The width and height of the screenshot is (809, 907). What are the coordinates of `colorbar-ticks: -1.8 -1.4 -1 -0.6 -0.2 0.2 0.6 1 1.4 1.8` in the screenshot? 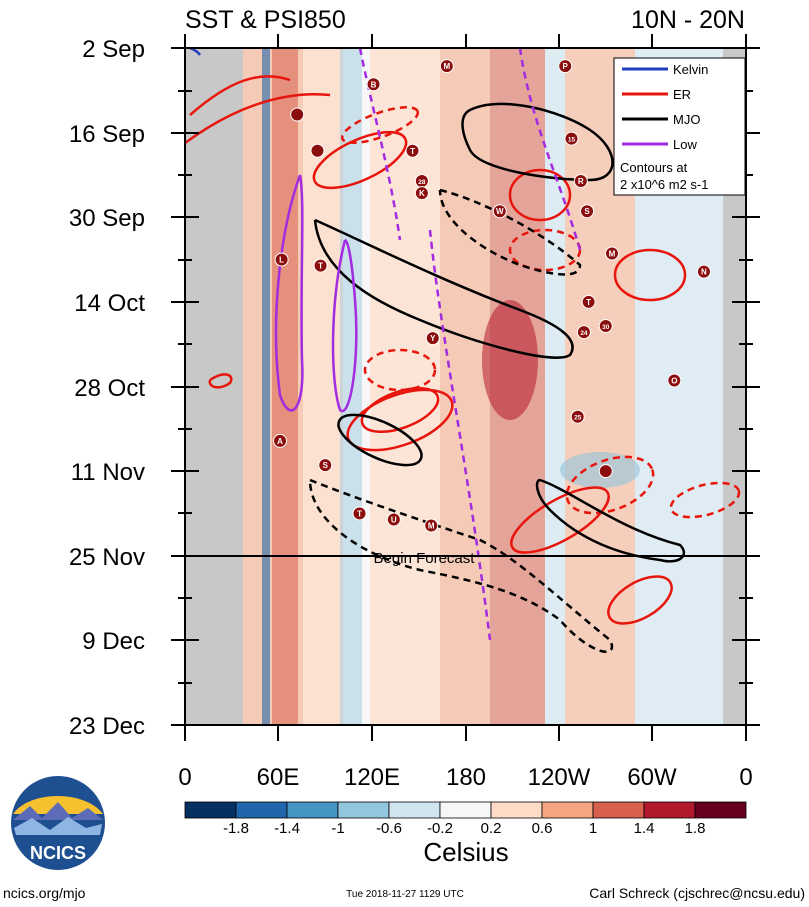 It's located at (464, 828).